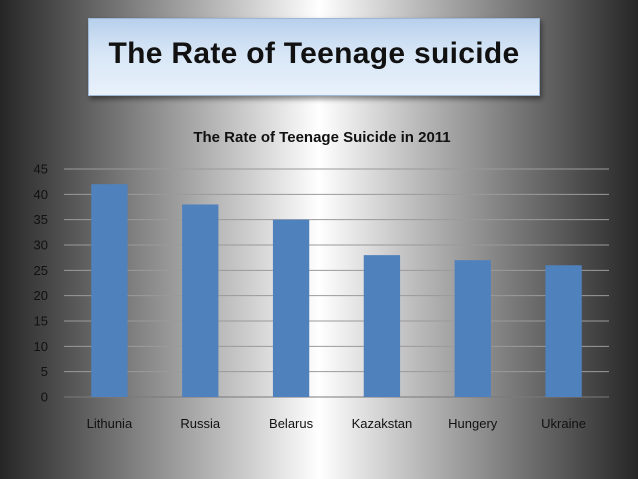 This screenshot has height=479, width=638. What do you see at coordinates (44, 397) in the screenshot?
I see `y-tick-label: 0` at bounding box center [44, 397].